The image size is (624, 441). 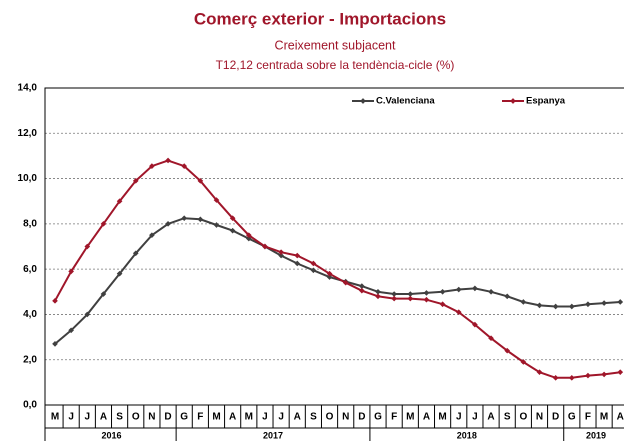 I want to click on y-tick-label: 4,0, so click(x=30, y=314).